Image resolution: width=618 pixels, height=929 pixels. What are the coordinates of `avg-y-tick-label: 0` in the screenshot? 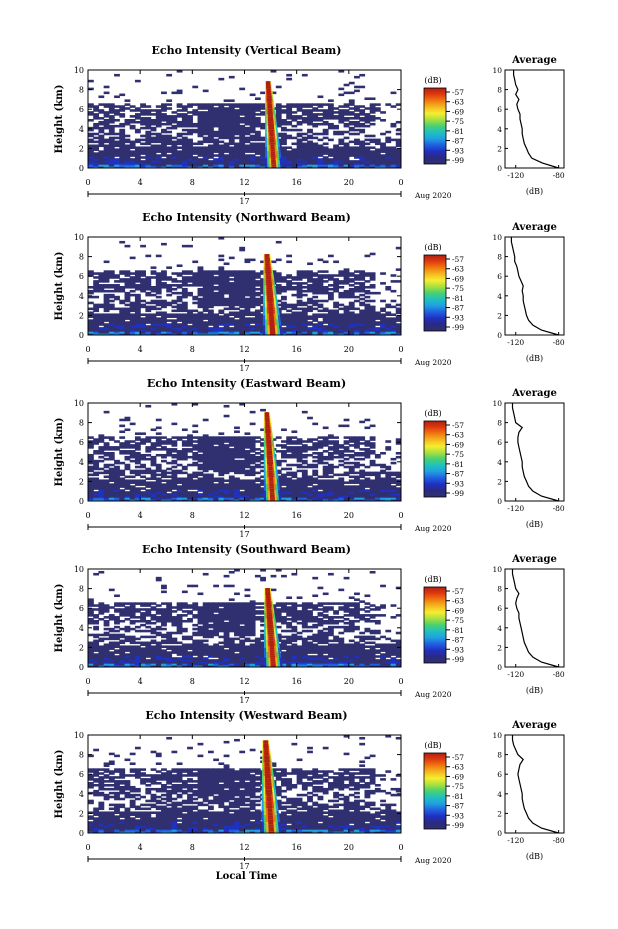 It's located at (499, 335).